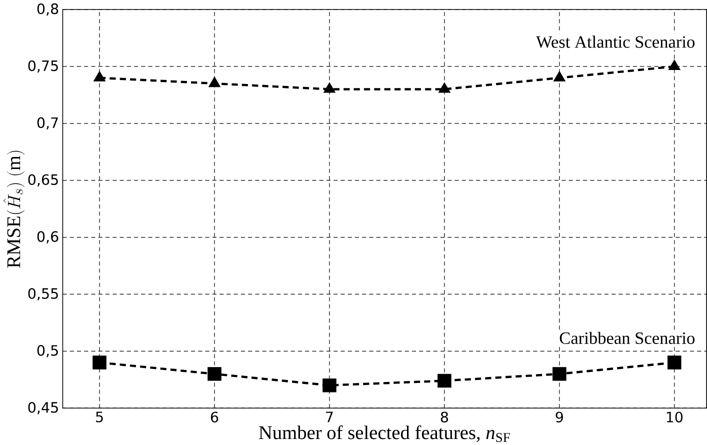 This screenshot has height=445, width=707. I want to click on y-tick-label: 0,45, so click(43, 408).